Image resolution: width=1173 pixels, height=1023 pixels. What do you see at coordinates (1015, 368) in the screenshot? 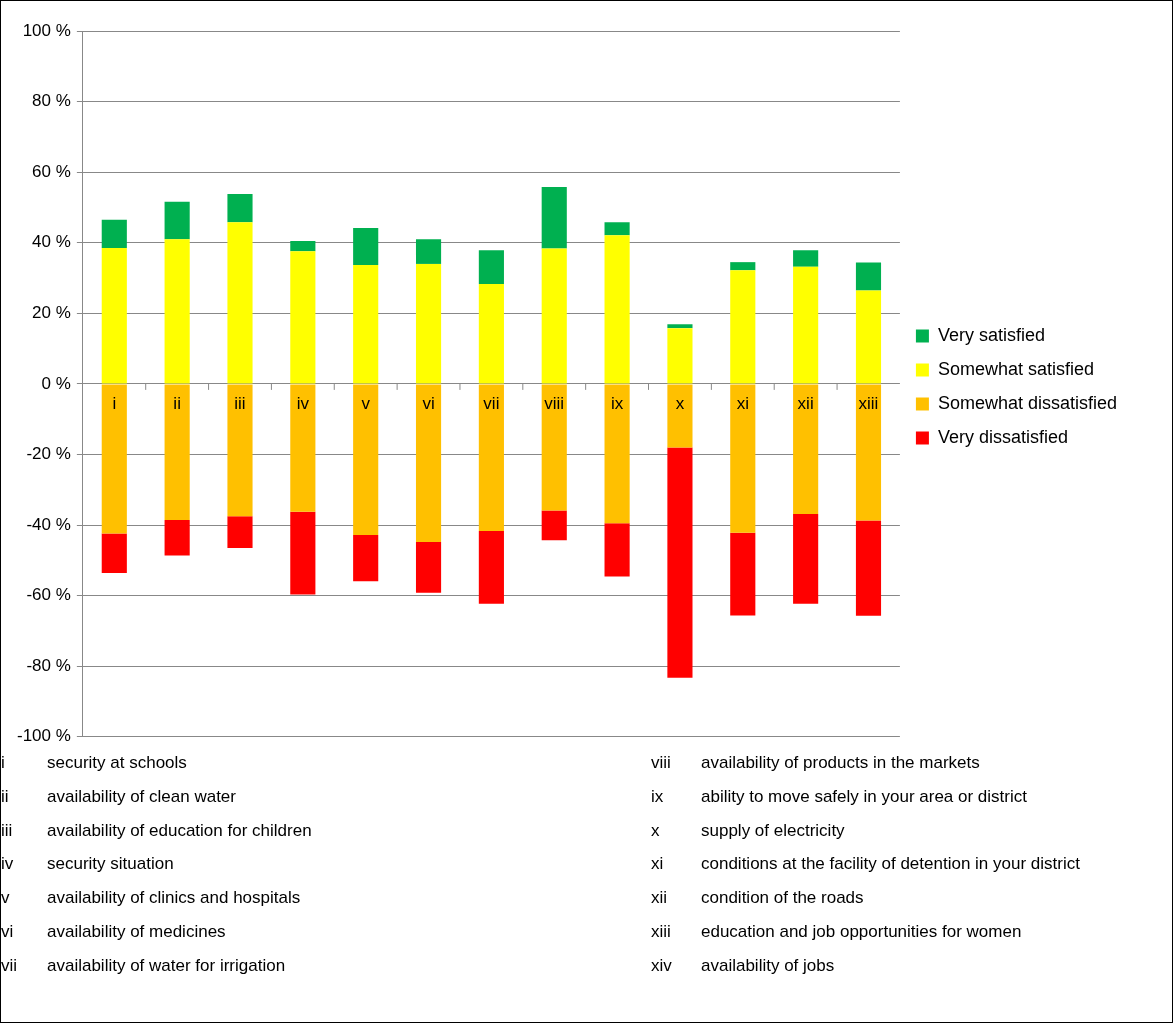
I see `legend-label: Somewhat satisfied` at bounding box center [1015, 368].